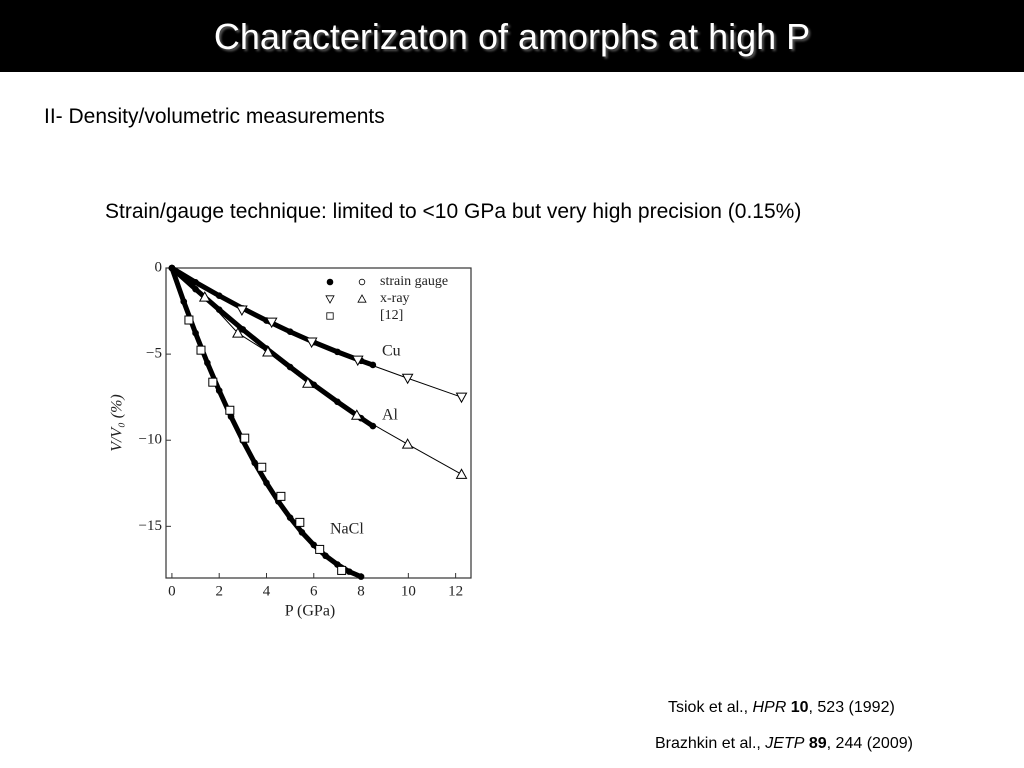  What do you see at coordinates (390, 415) in the screenshot?
I see `series-label: Al` at bounding box center [390, 415].